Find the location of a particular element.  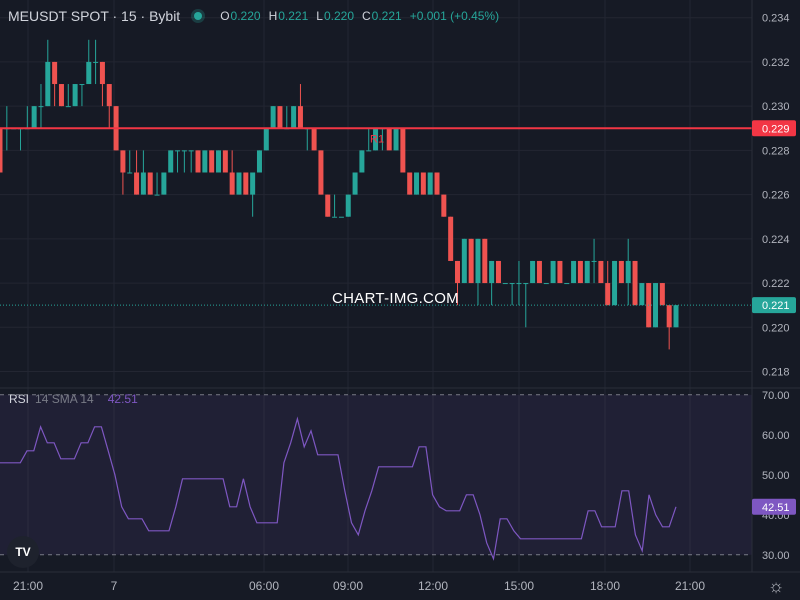

high-label: H is located at coordinates (273, 16).